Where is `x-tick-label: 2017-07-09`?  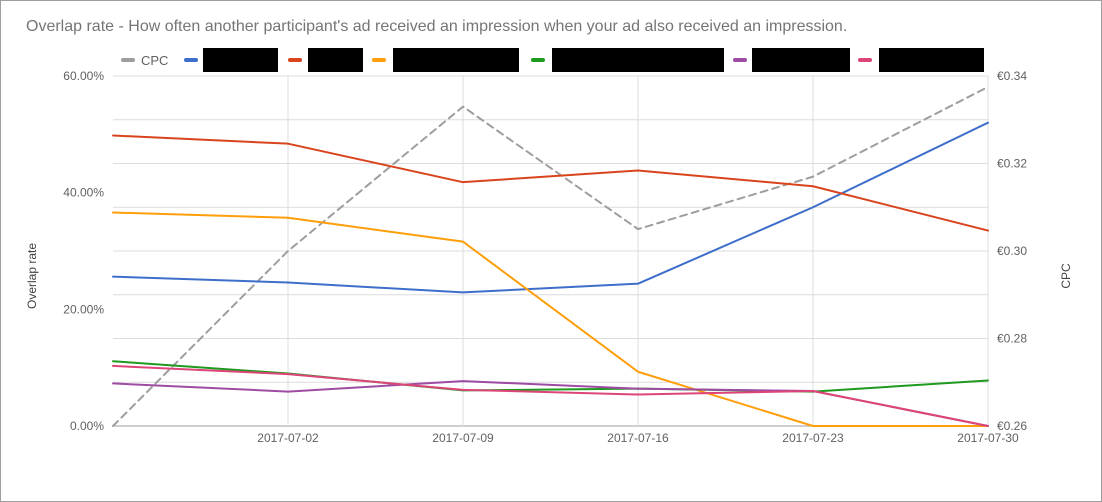 x-tick-label: 2017-07-09 is located at coordinates (463, 438).